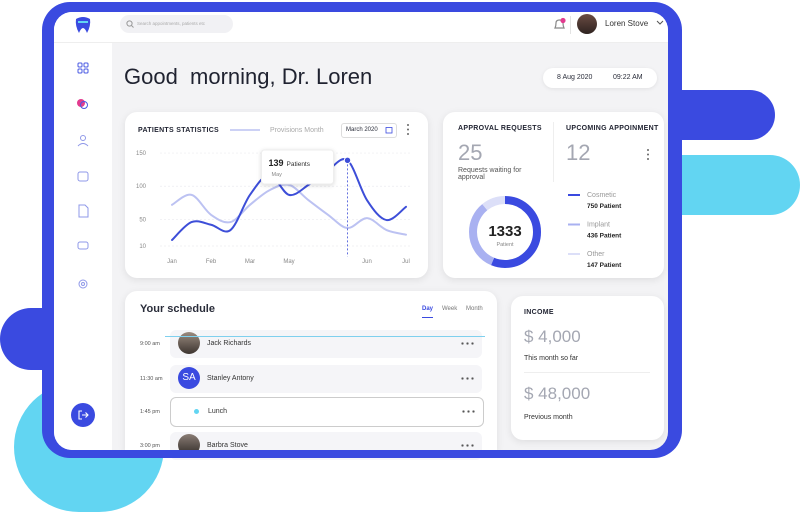  I want to click on upcoming-count: 12, so click(578, 152).